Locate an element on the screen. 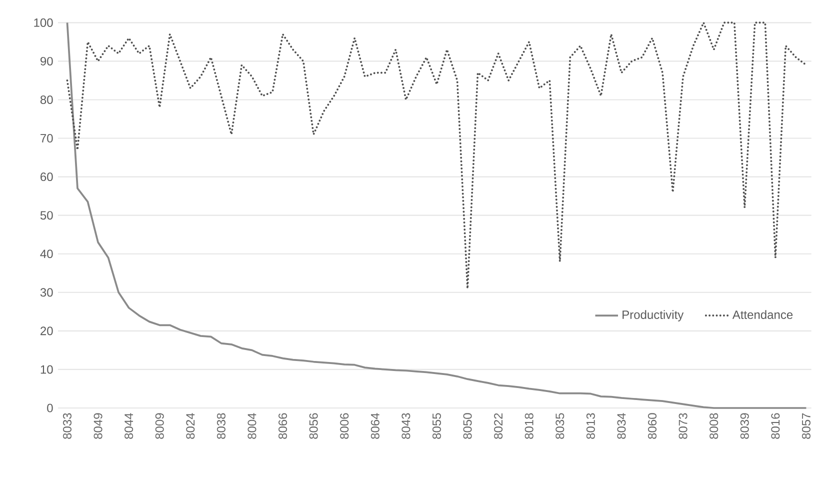 The image size is (814, 483). x-tick-label: 8004 is located at coordinates (252, 426).